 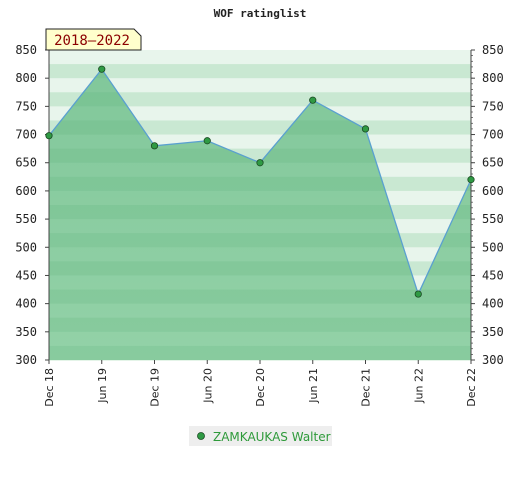 I want to click on legend-marker, so click(x=201, y=436).